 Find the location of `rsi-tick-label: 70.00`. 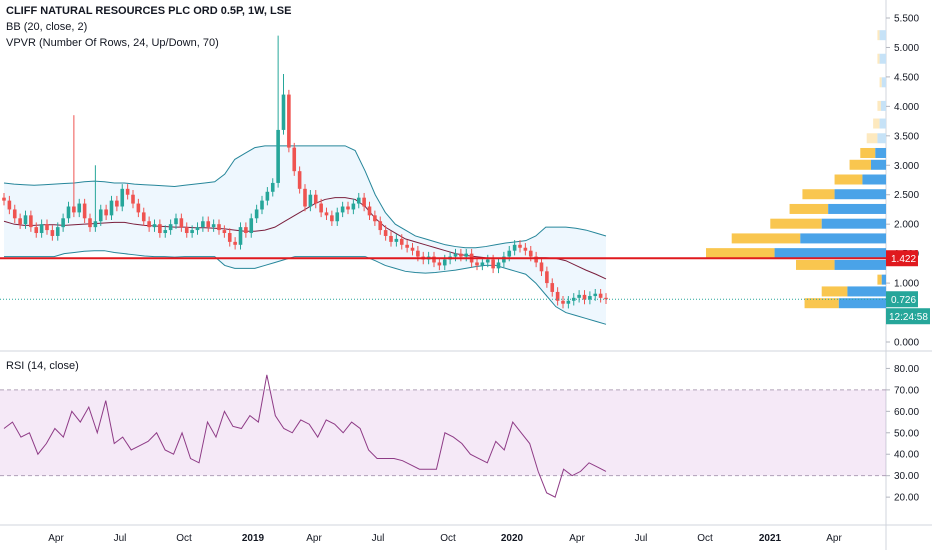

rsi-tick-label: 70.00 is located at coordinates (906, 390).